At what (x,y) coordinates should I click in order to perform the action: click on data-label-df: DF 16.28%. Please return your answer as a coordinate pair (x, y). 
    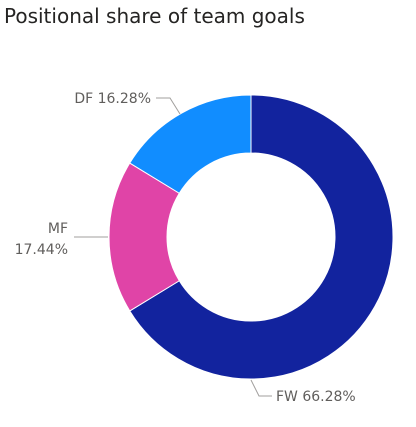
    Looking at the image, I should click on (112, 99).